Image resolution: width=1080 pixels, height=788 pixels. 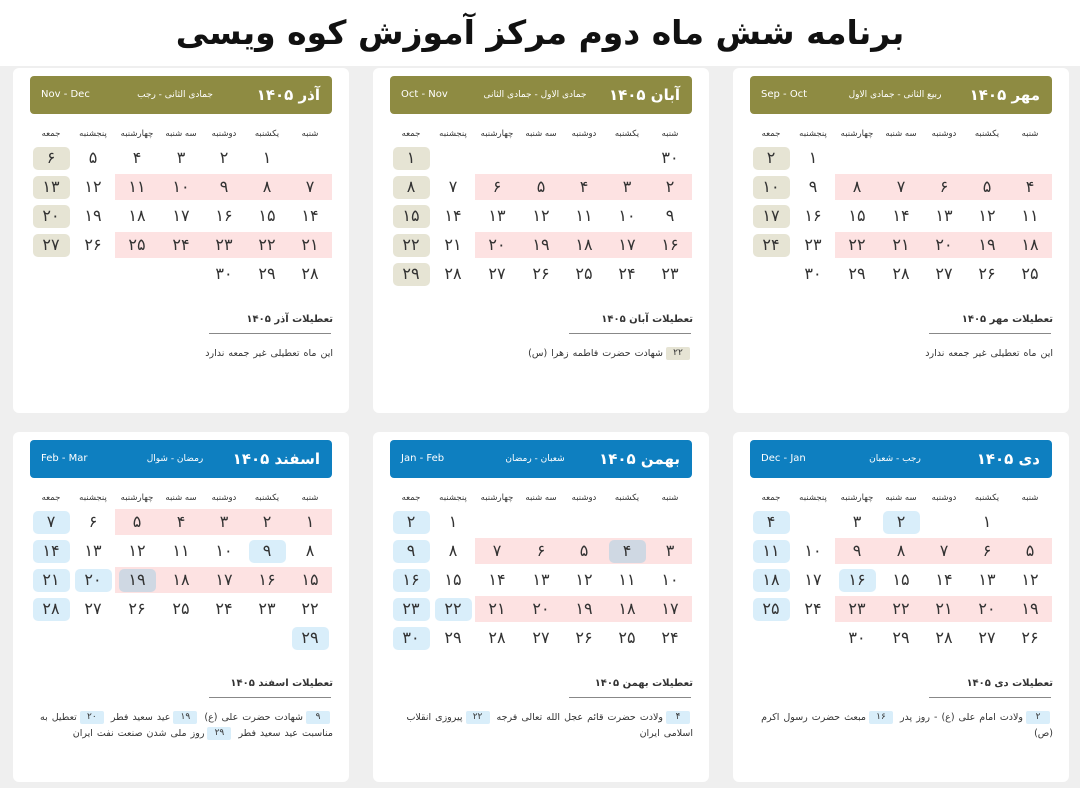 I want to click on day-cell: ۱, so click(x=453, y=521).